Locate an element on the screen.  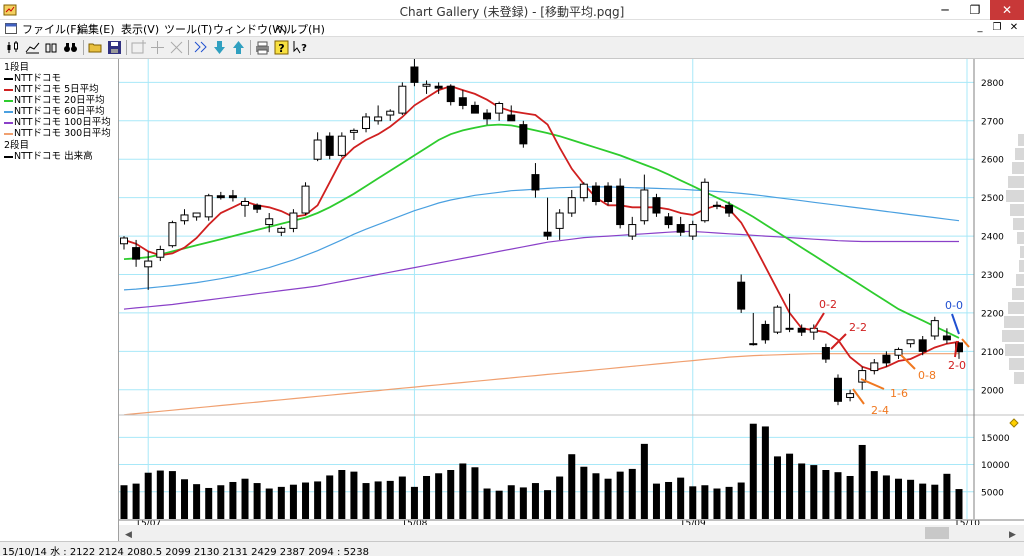
document-icon is located at coordinates (11, 28).